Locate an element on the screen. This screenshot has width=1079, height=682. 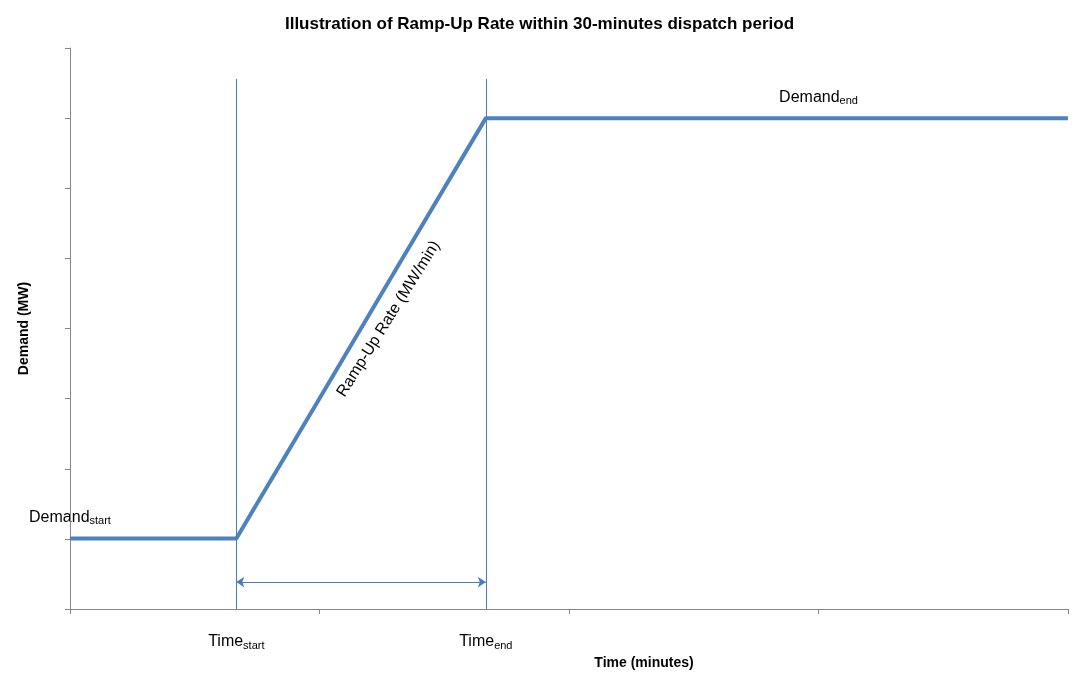
x-axis-title: Time (minutes) is located at coordinates (644, 662).